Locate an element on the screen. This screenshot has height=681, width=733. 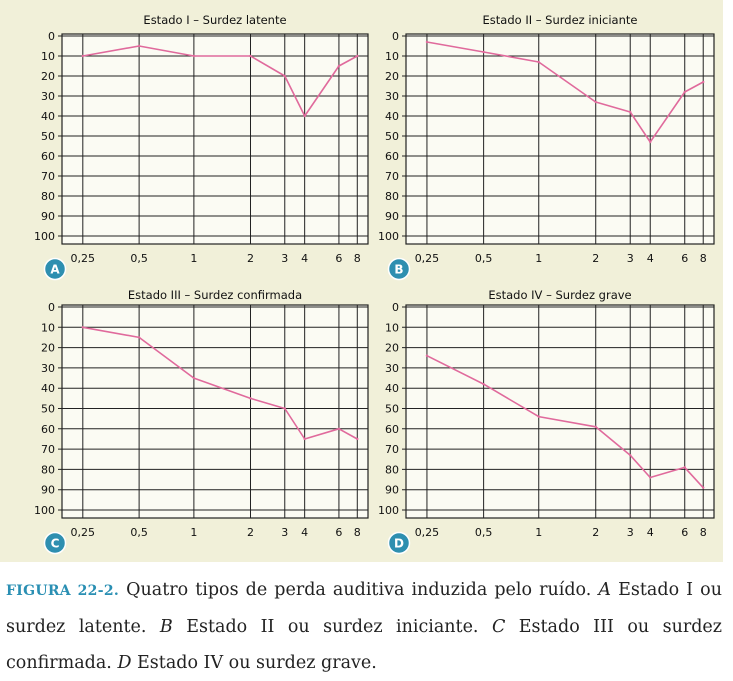
panel-badge-letter: D is located at coordinates (399, 544).